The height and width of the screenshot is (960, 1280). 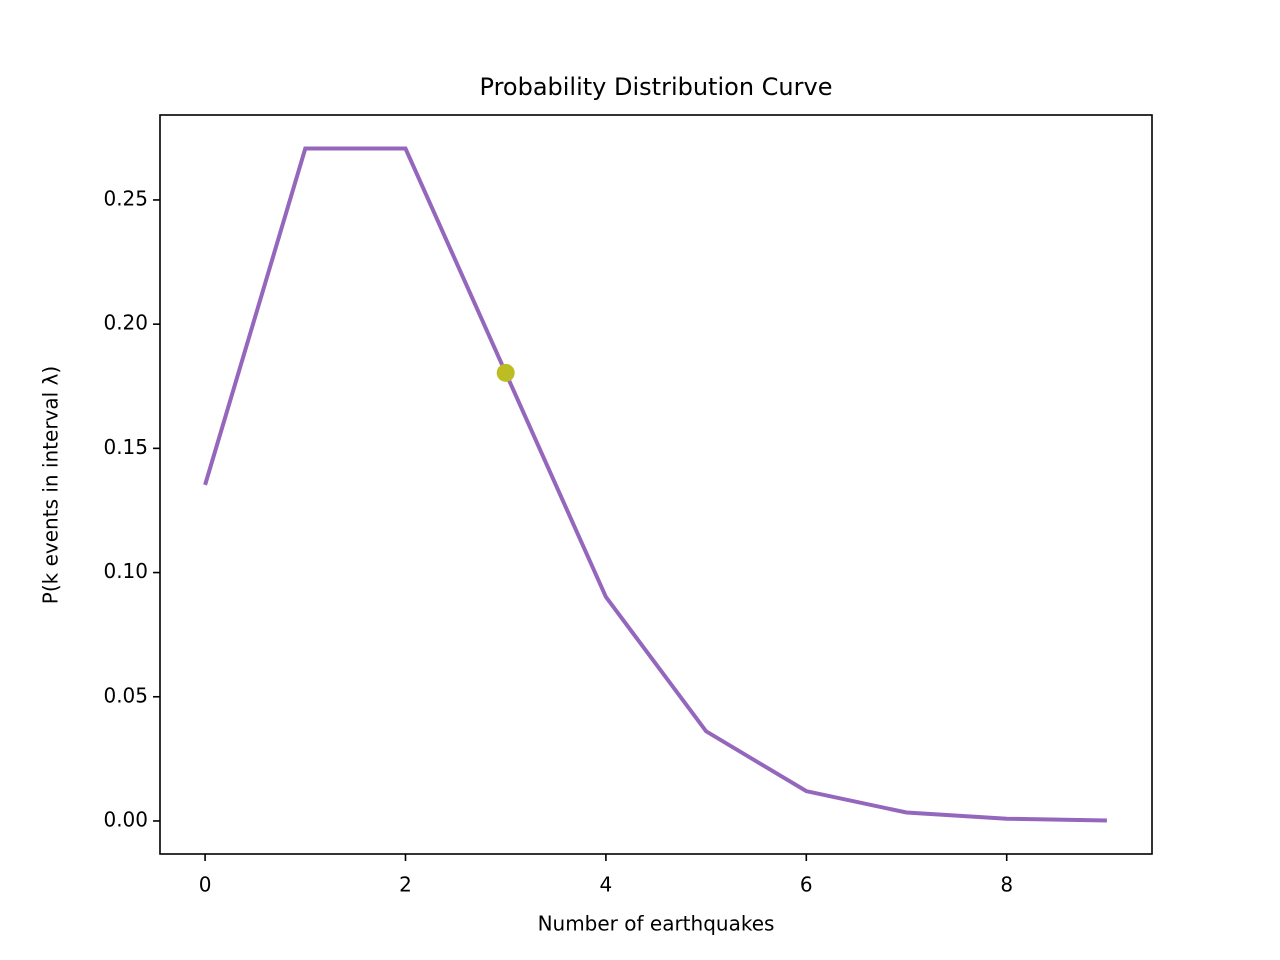 I want to click on x-axis-label: Number of earthquakes, so click(x=656, y=924).